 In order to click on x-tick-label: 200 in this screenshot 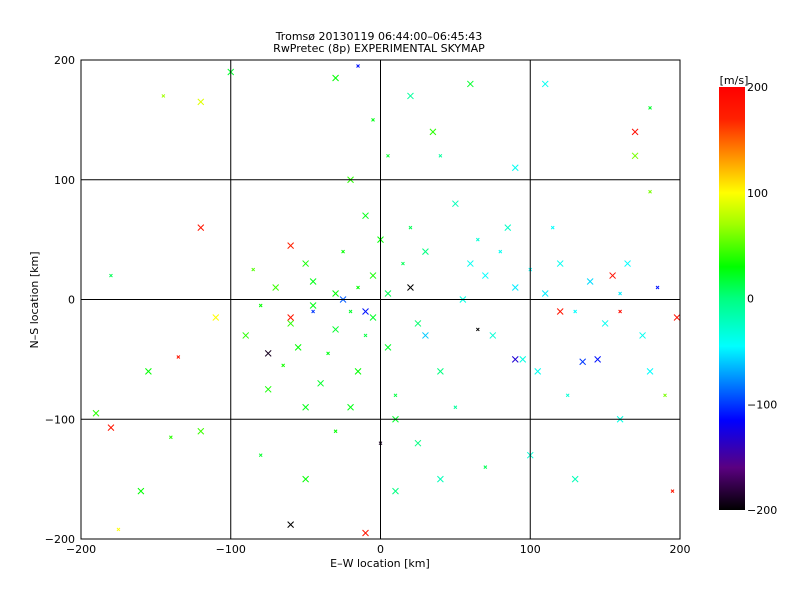, I will do `click(680, 549)`.